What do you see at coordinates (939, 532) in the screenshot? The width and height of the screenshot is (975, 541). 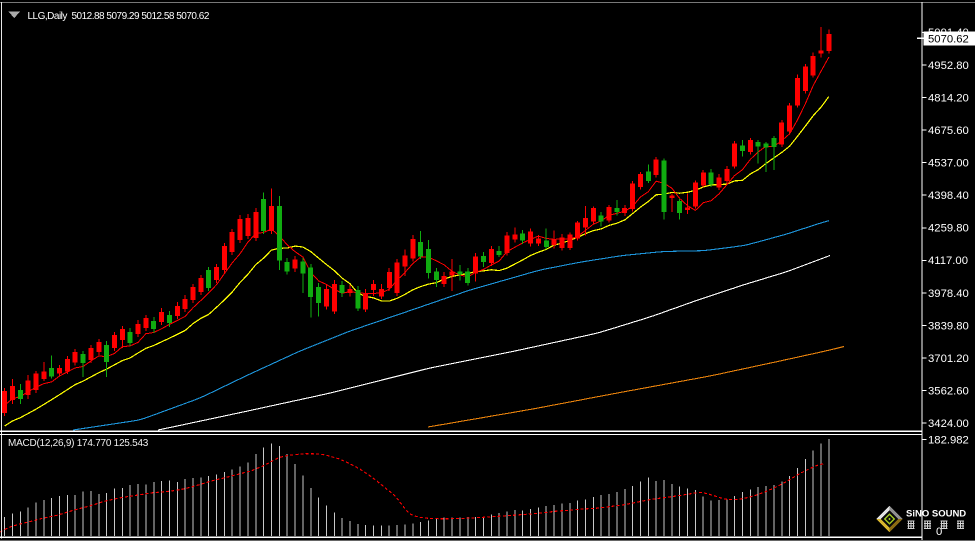 I see `svg-text: 0` at bounding box center [939, 532].